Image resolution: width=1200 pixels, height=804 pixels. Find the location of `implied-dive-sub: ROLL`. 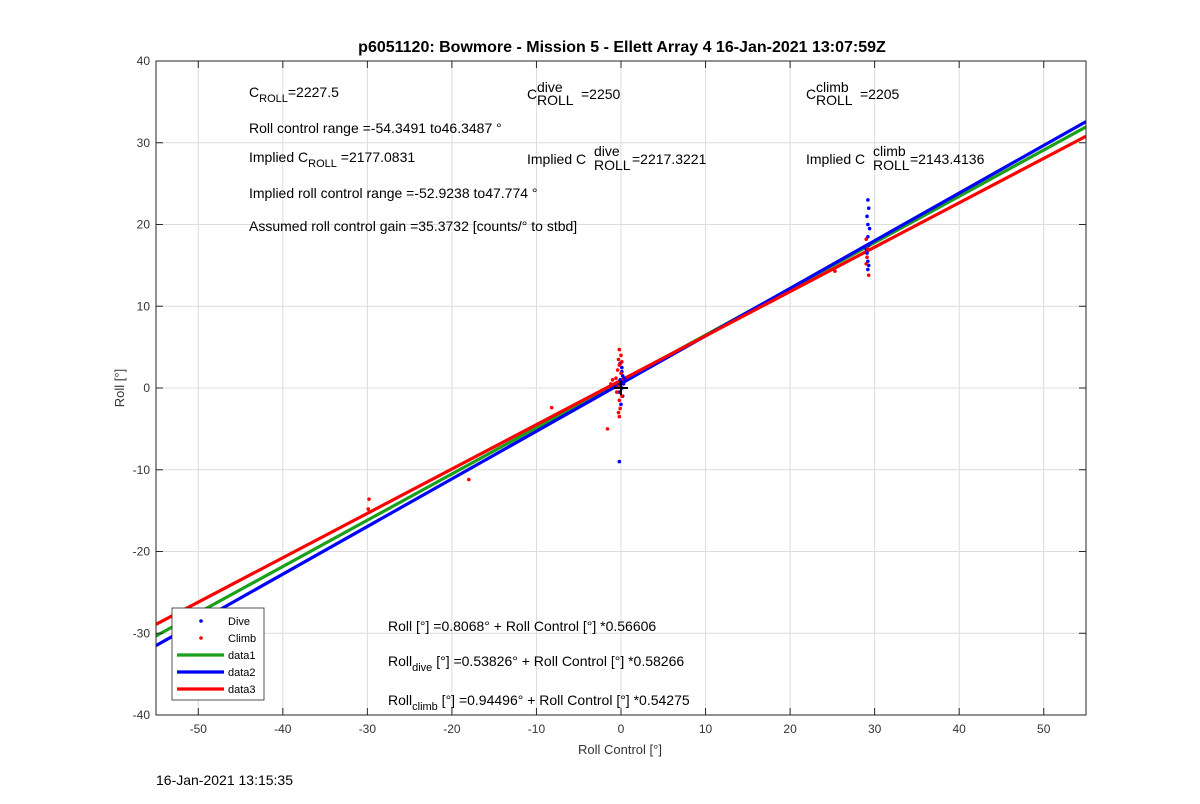

implied-dive-sub: ROLL is located at coordinates (612, 165).